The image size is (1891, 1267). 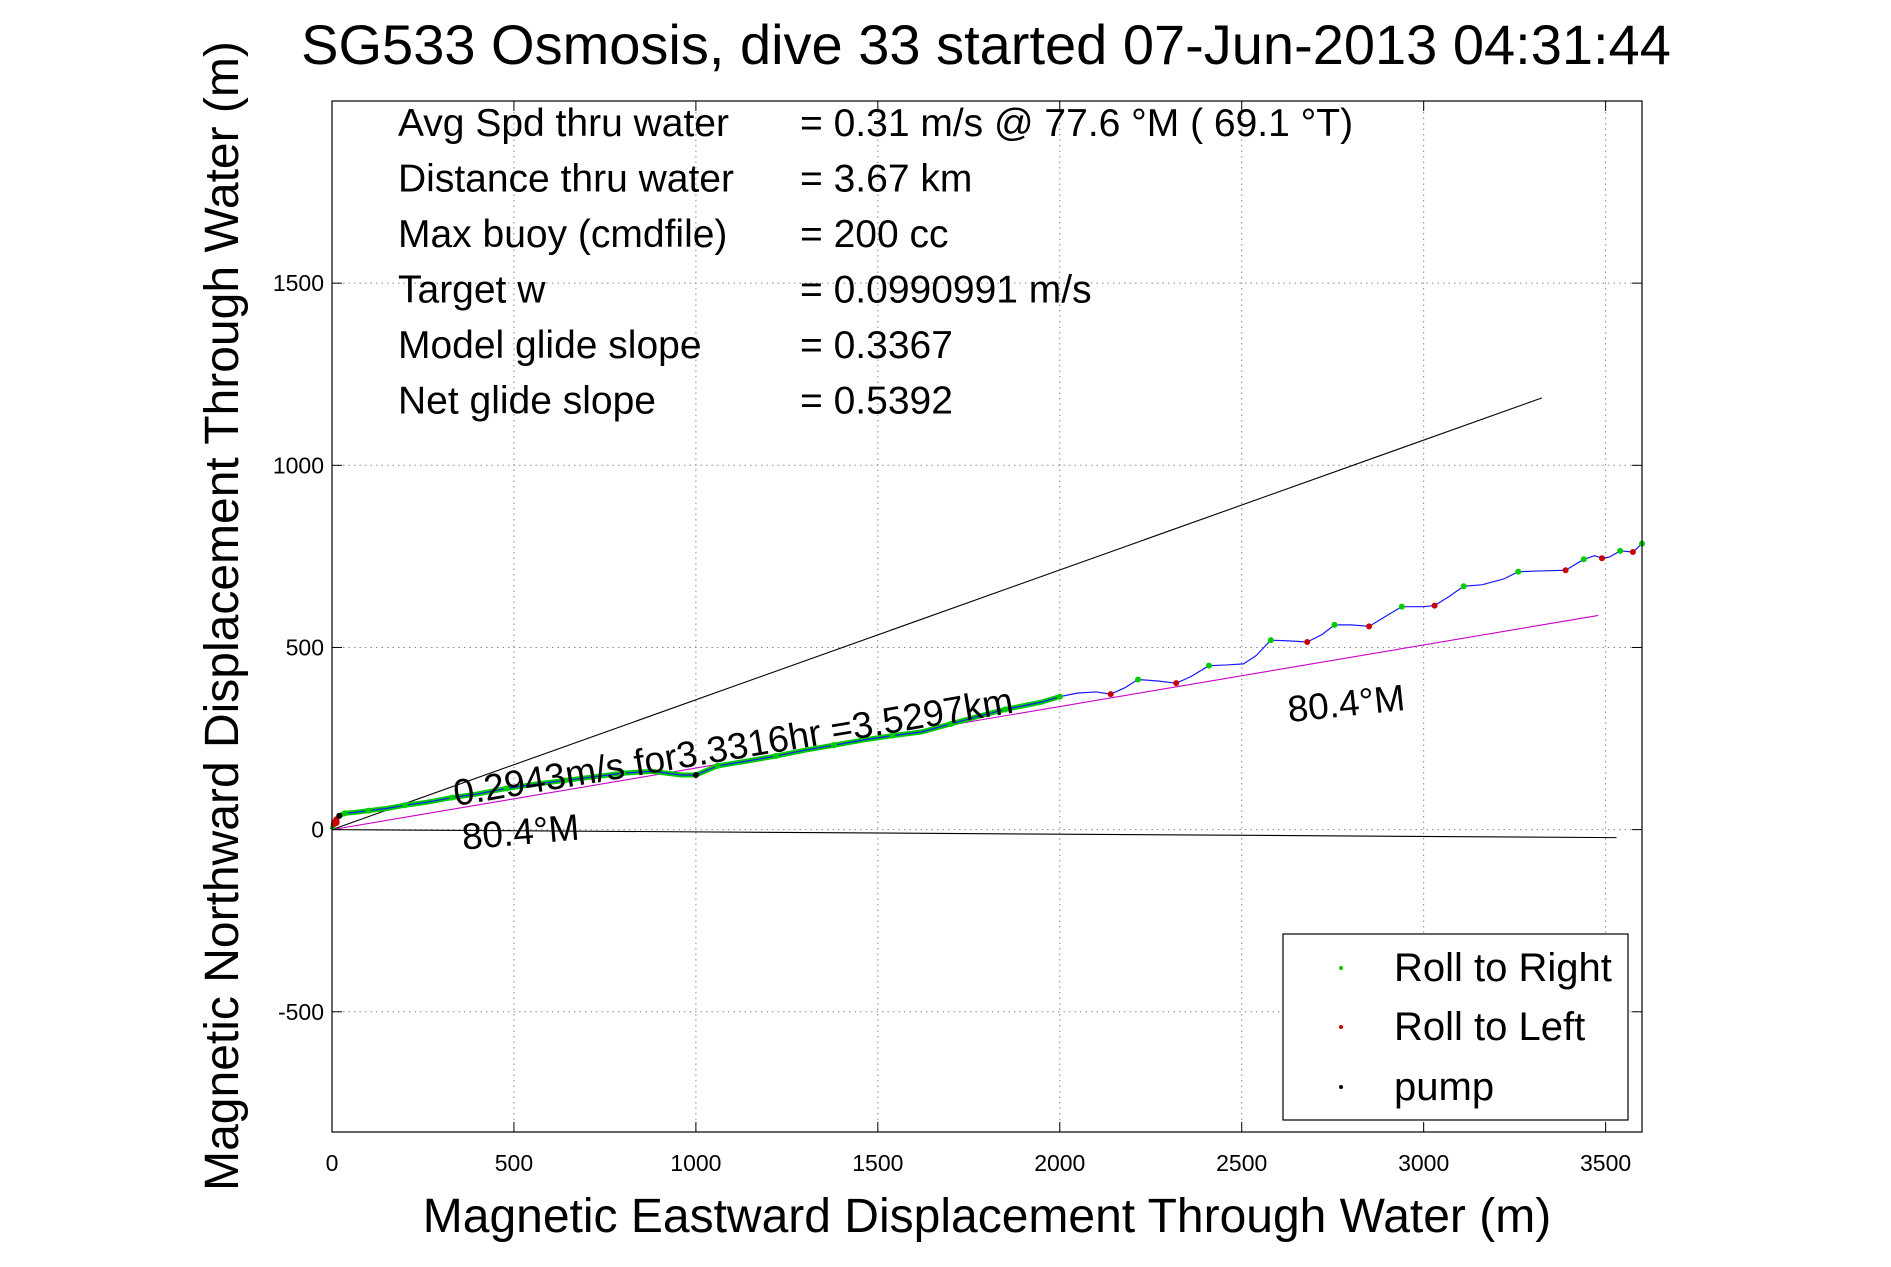 I want to click on info-value: = 0.3367, so click(x=876, y=345).